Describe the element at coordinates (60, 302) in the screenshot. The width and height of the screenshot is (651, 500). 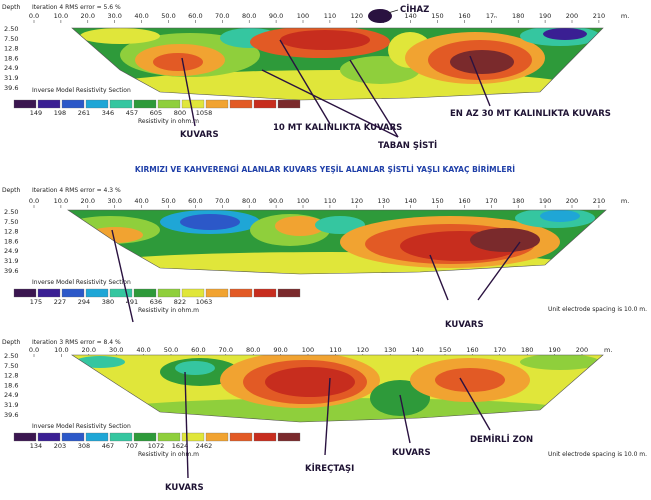
I see `scale-value-label: 227` at that location.